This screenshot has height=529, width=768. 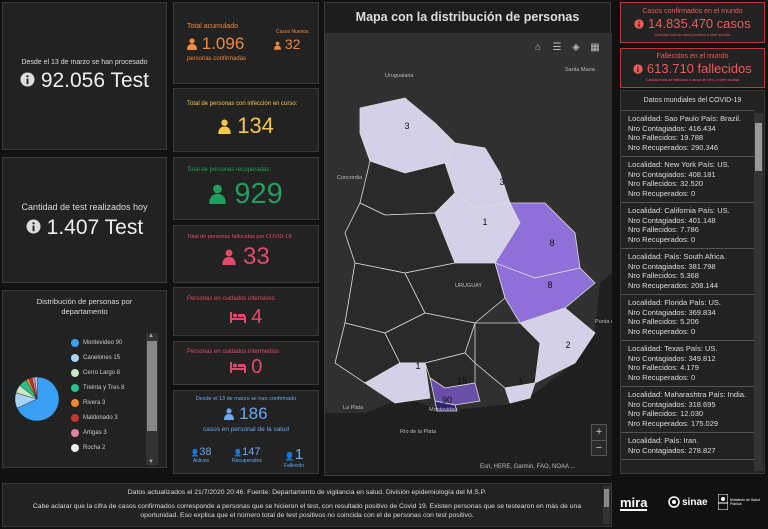 What do you see at coordinates (688, 502) in the screenshot?
I see `sinae-logo: sinae` at bounding box center [688, 502].